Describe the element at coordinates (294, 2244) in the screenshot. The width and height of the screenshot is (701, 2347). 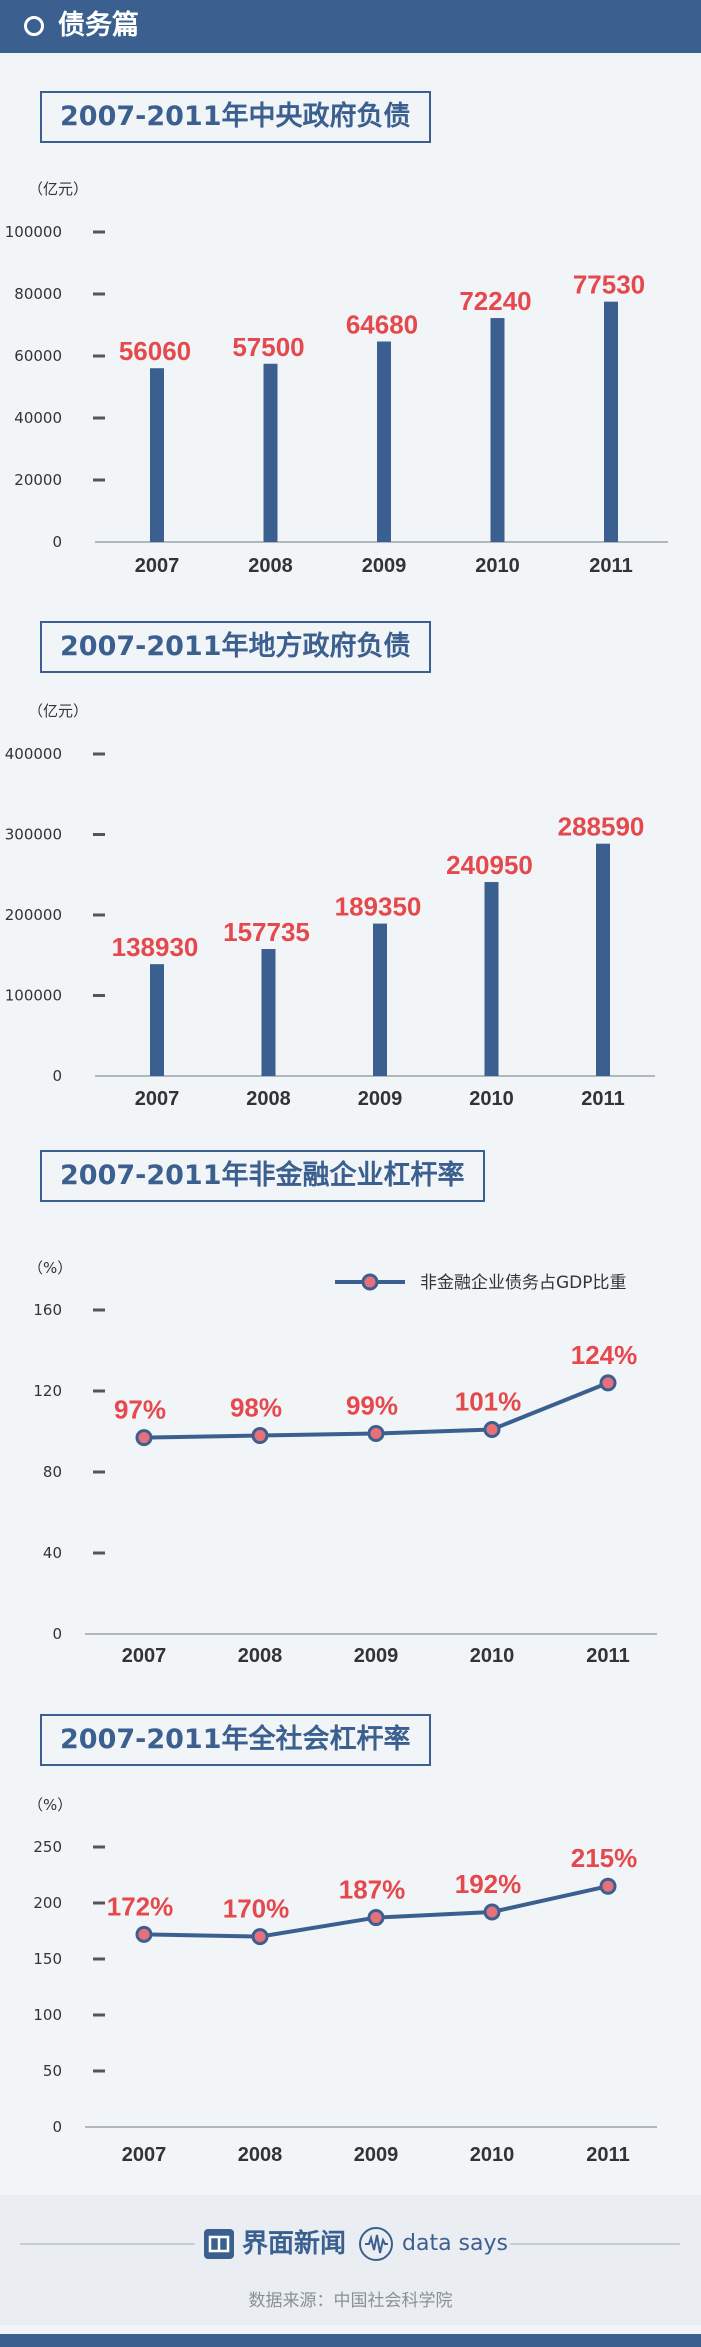
I see `brand-name: 界面新闻` at that location.